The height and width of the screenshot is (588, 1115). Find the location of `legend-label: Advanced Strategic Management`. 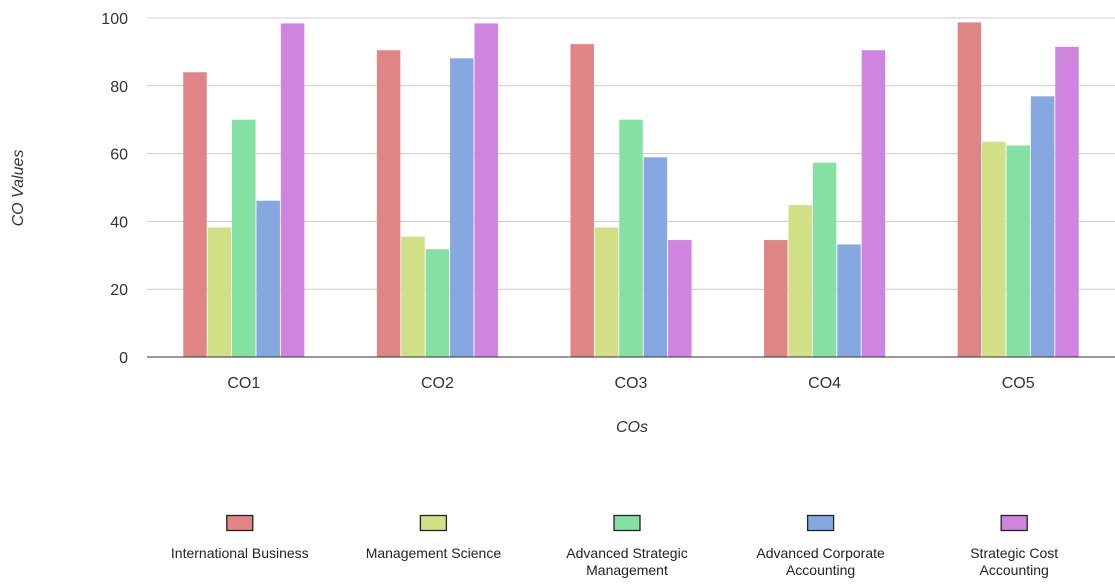

legend-label: Advanced Strategic Management is located at coordinates (626, 561).